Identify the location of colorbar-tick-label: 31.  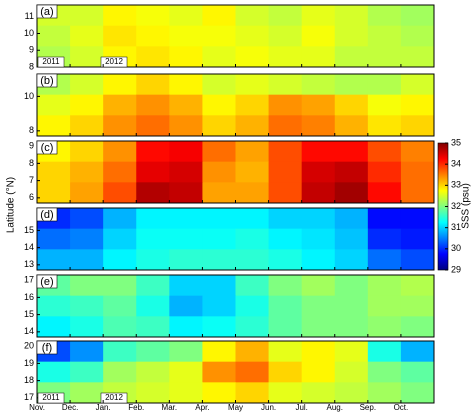
(456, 227).